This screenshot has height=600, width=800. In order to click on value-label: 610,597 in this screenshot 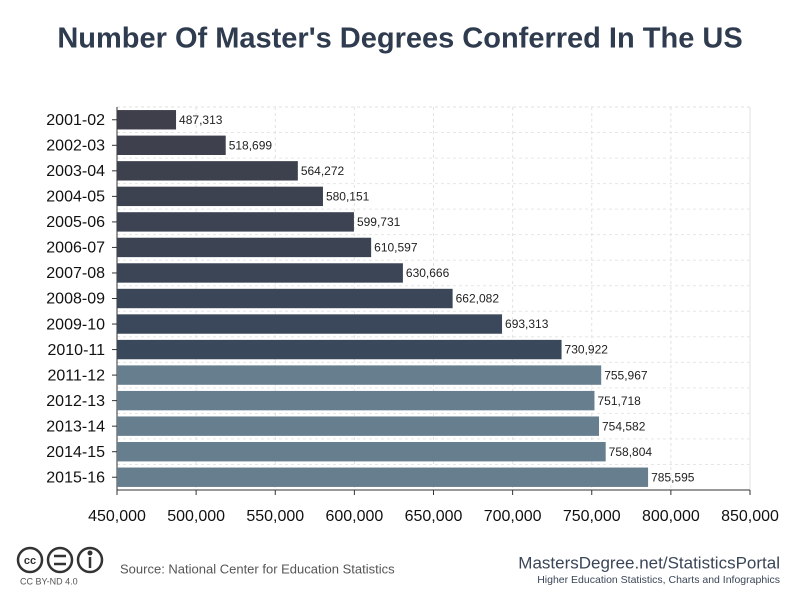, I will do `click(396, 248)`.